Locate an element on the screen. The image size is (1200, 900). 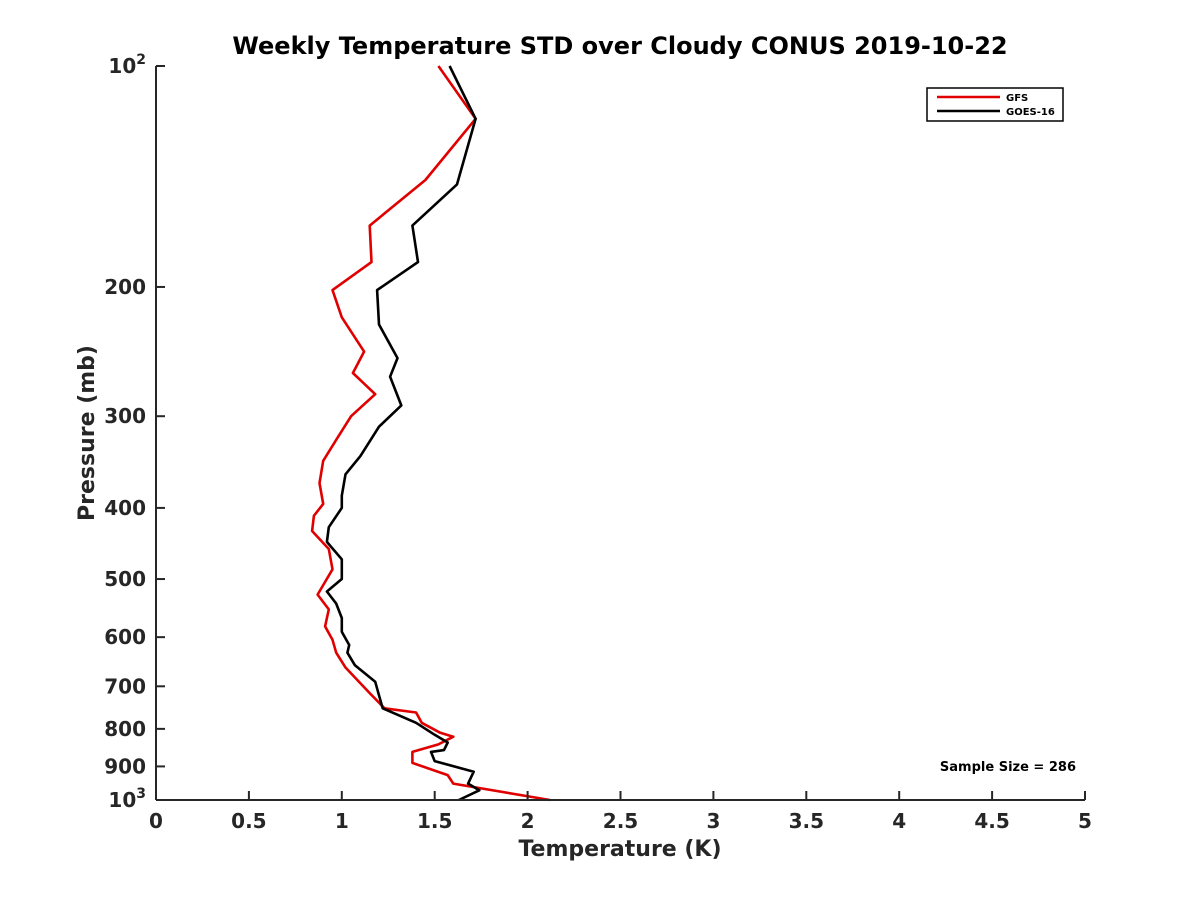
y-tick-label: 500 is located at coordinates (125, 579).